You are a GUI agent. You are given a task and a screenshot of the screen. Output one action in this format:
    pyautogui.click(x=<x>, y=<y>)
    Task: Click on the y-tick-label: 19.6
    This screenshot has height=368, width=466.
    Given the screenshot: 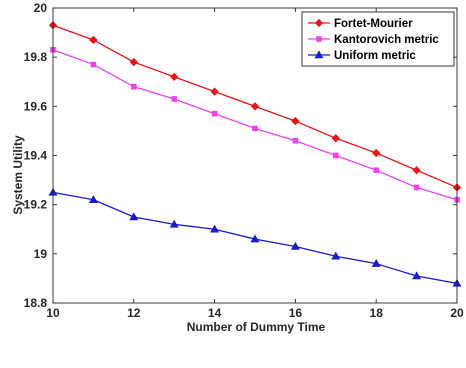 What is the action you would take?
    pyautogui.click(x=36, y=106)
    